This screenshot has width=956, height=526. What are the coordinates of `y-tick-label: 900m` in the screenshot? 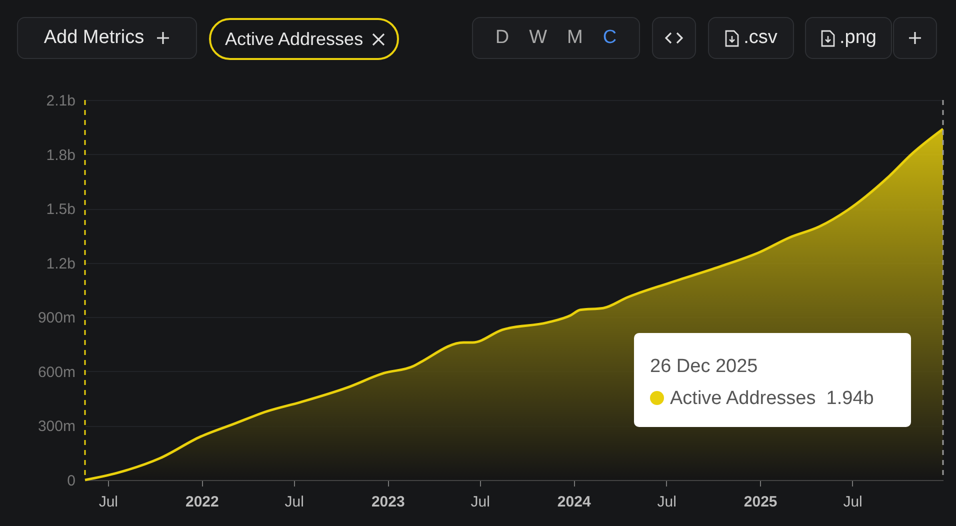 It's located at (57, 318).